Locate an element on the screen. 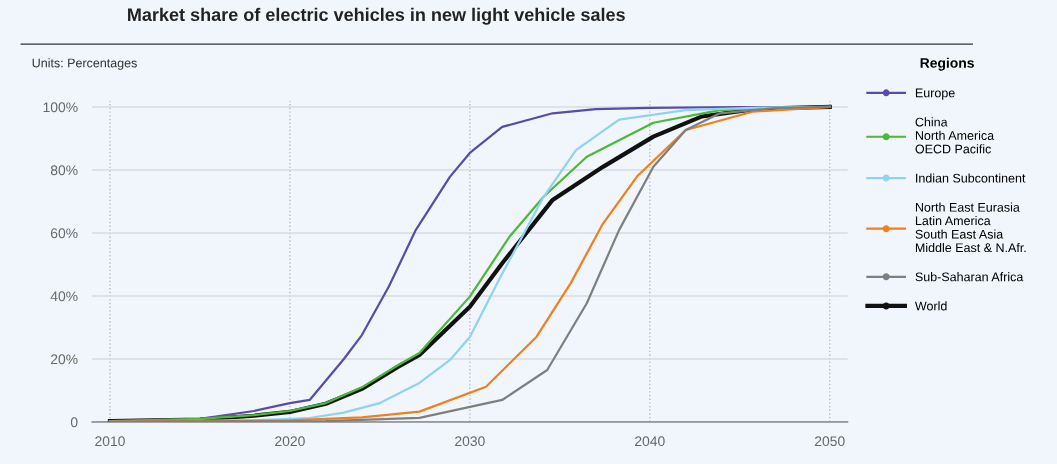 This screenshot has width=1057, height=464. text: Units: Percentages is located at coordinates (84, 64).